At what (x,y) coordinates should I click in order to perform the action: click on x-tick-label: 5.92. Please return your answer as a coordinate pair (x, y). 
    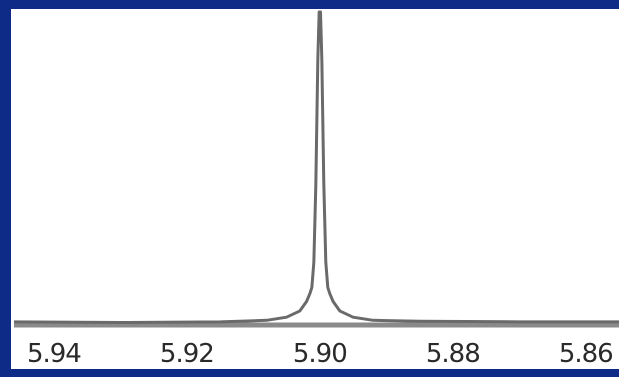
    Looking at the image, I should click on (187, 354).